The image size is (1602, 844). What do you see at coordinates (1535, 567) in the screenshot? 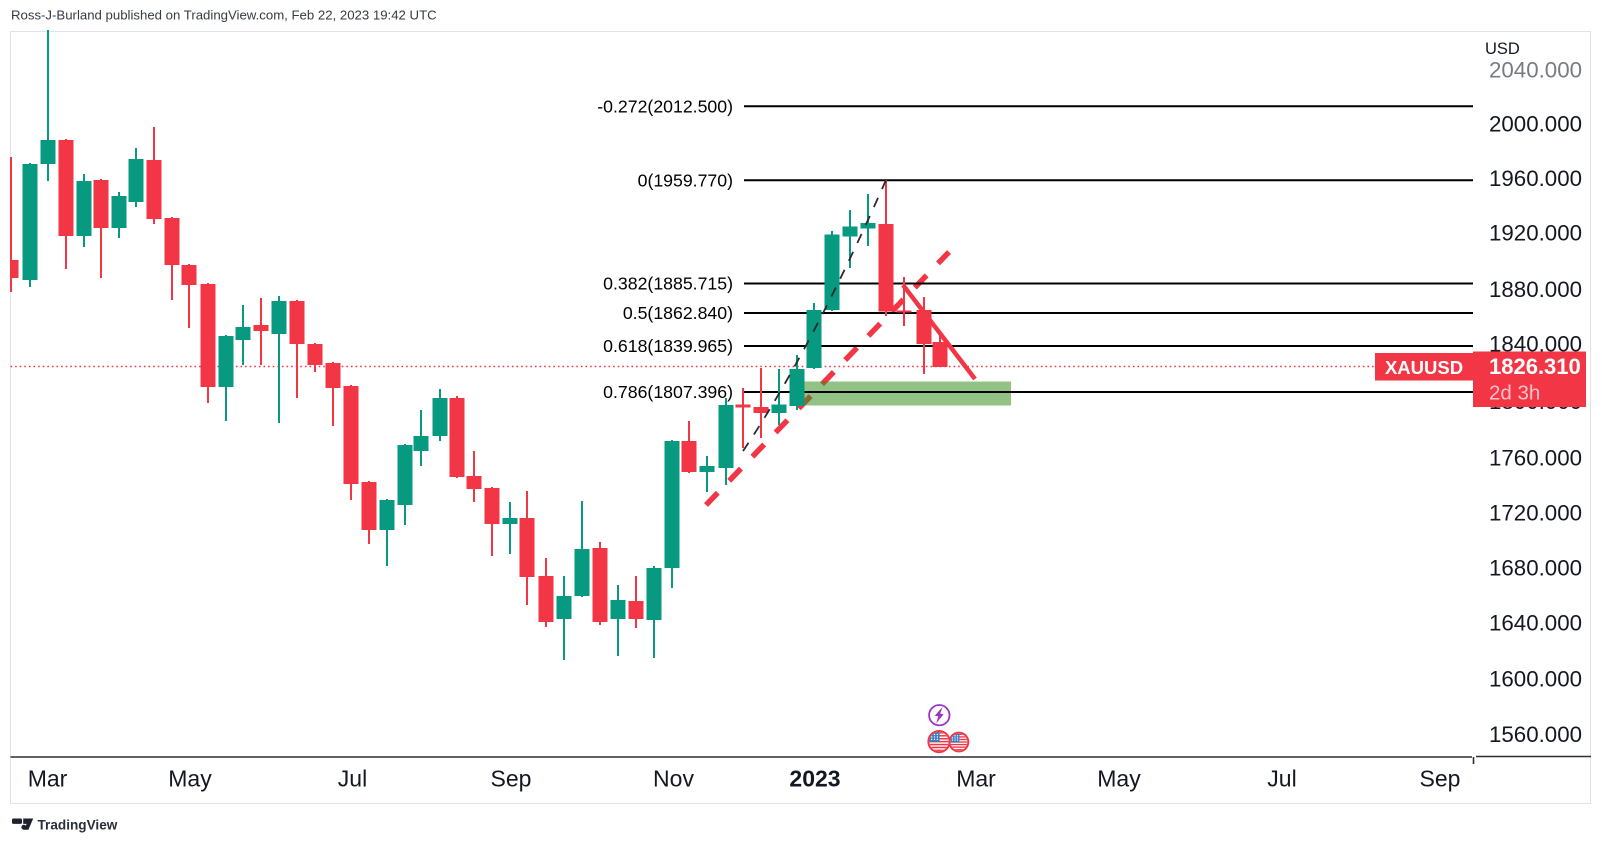
I see `svg-text: 1680.000` at bounding box center [1535, 567].